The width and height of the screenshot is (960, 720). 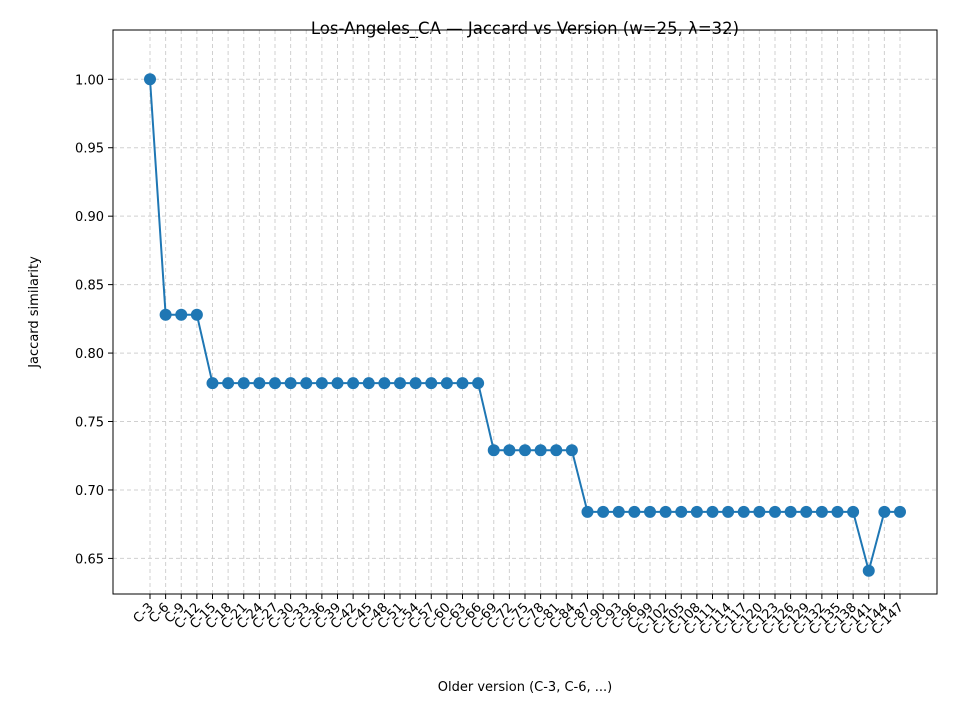 I want to click on y-tick-label: 0.70, so click(x=89, y=491).